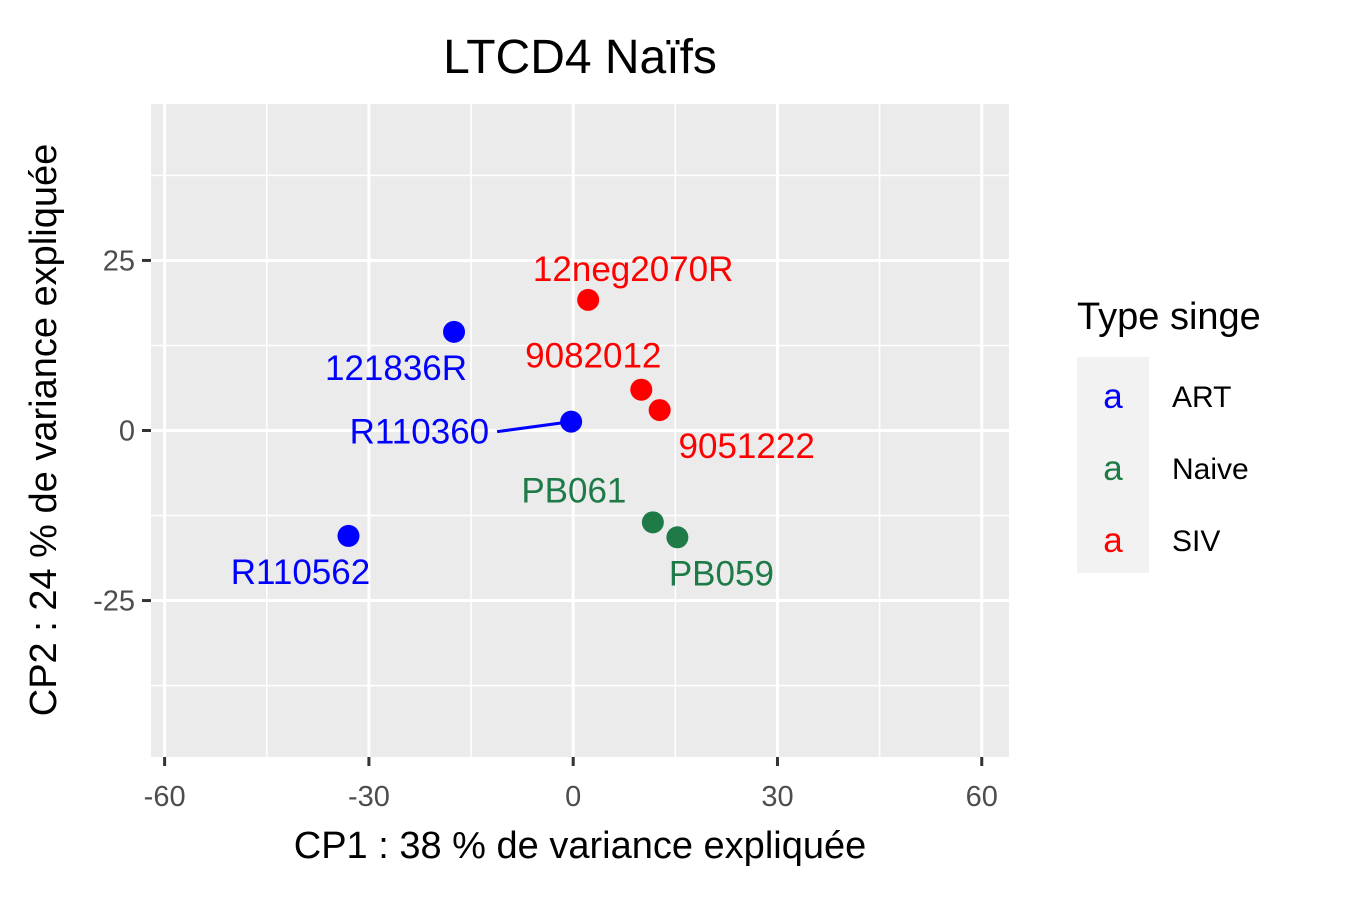  What do you see at coordinates (513, 418) in the screenshot?
I see `data-points` at bounding box center [513, 418].